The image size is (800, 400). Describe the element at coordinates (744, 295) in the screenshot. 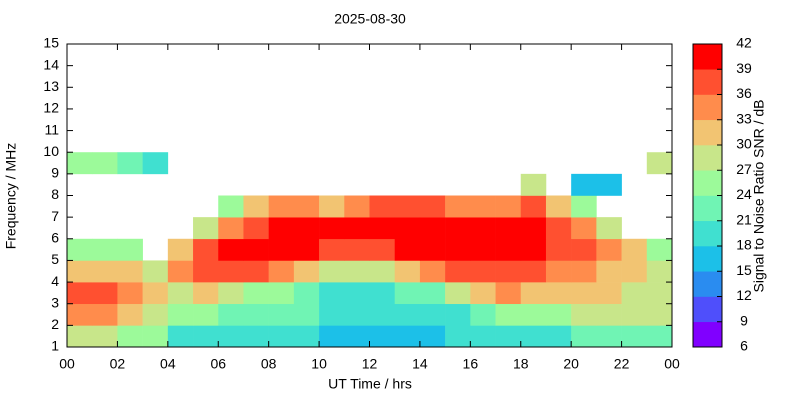

I see `colorbar-tick-label: 12` at that location.